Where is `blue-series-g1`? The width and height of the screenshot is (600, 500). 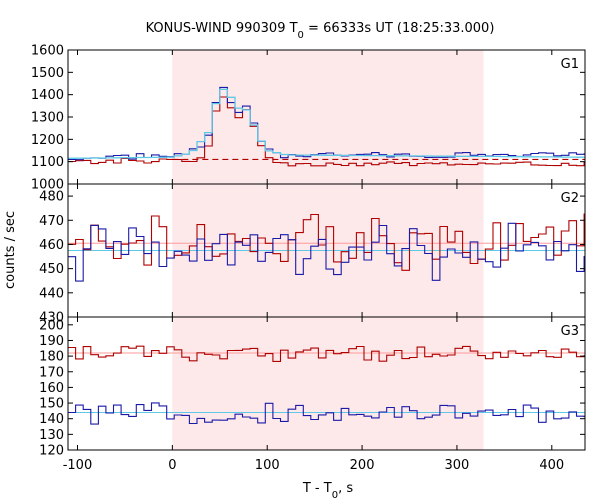 blue-series-g1 is located at coordinates (326, 123).